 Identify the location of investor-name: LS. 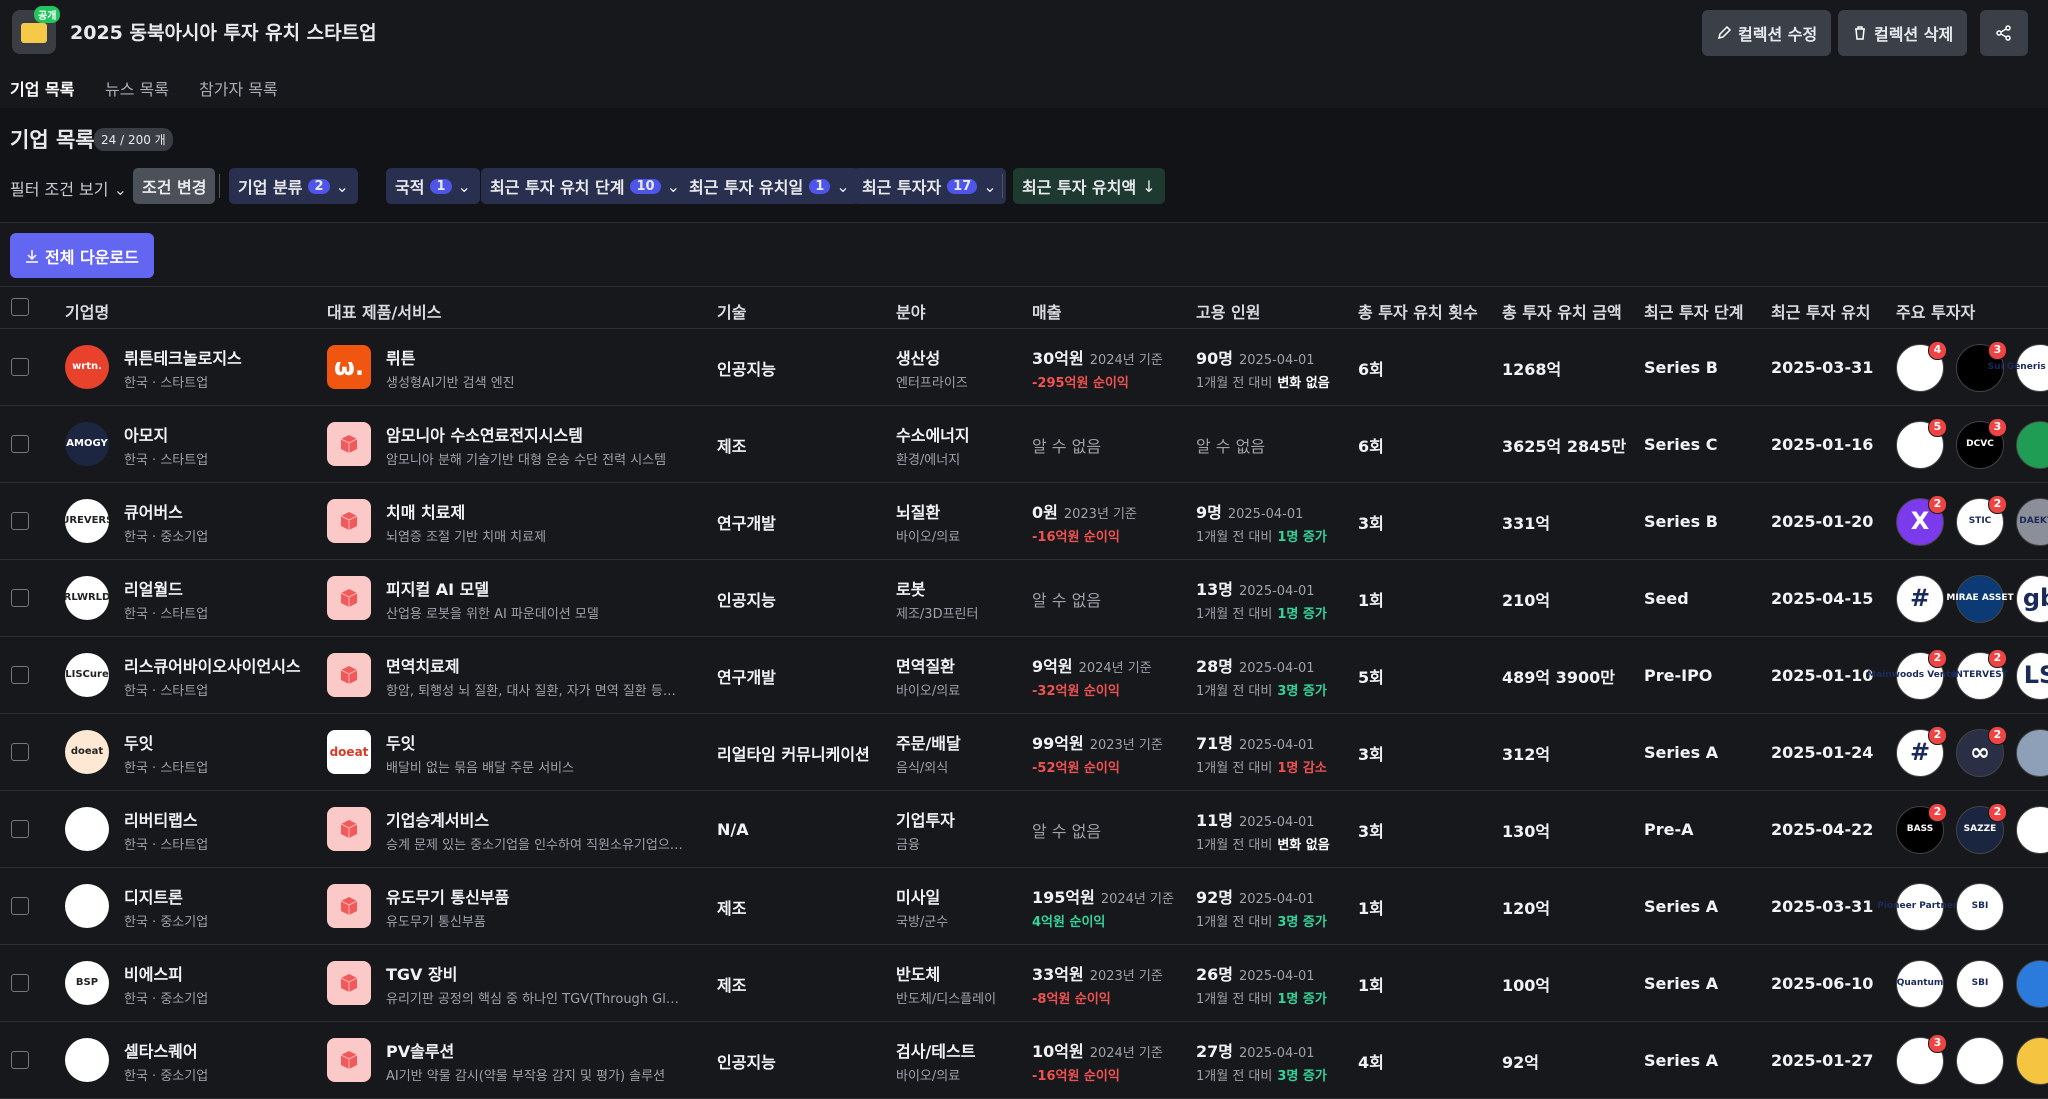
(2035, 675).